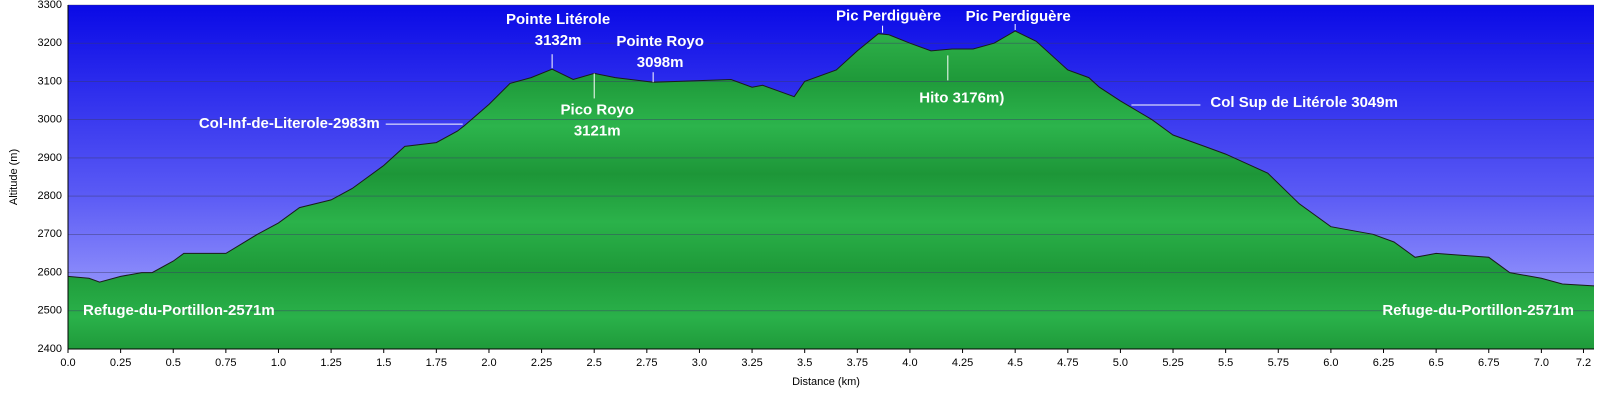 This screenshot has width=1600, height=402. I want to click on annotation-label: Col Sup de Litérole 3049m, so click(1304, 102).